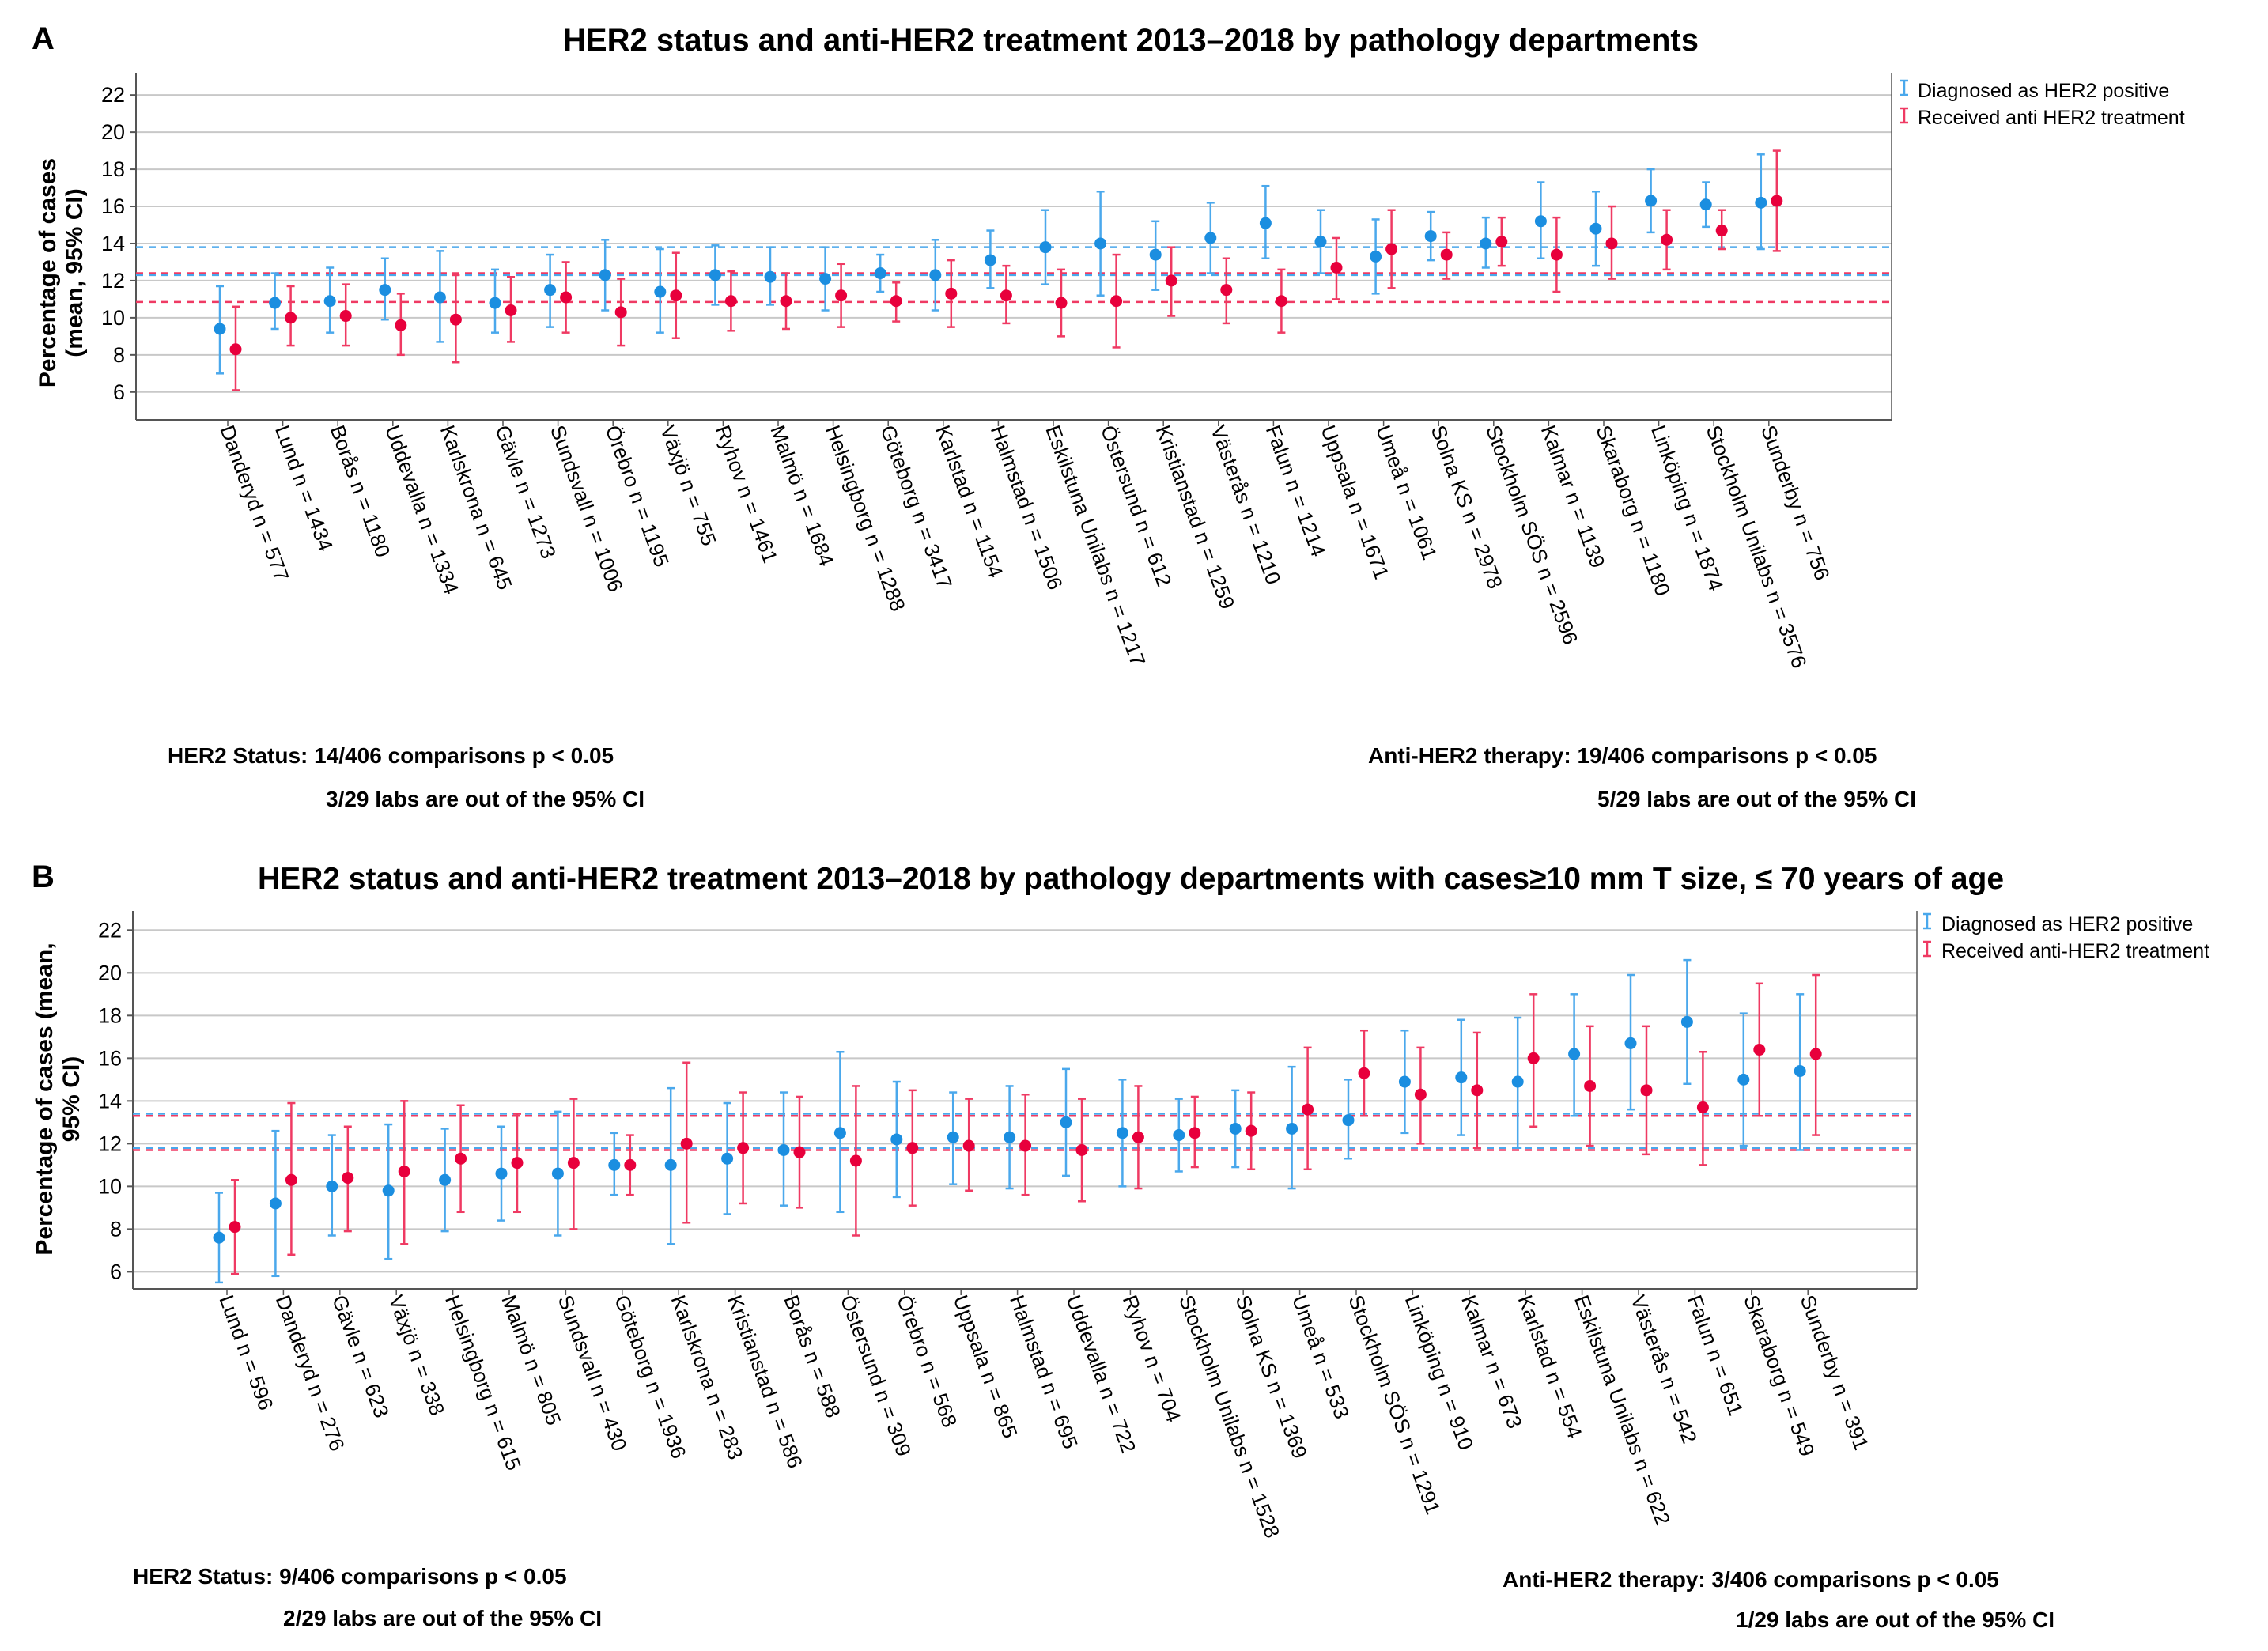  I want to click on category-label: Kalmar n = 673, so click(1492, 1362).